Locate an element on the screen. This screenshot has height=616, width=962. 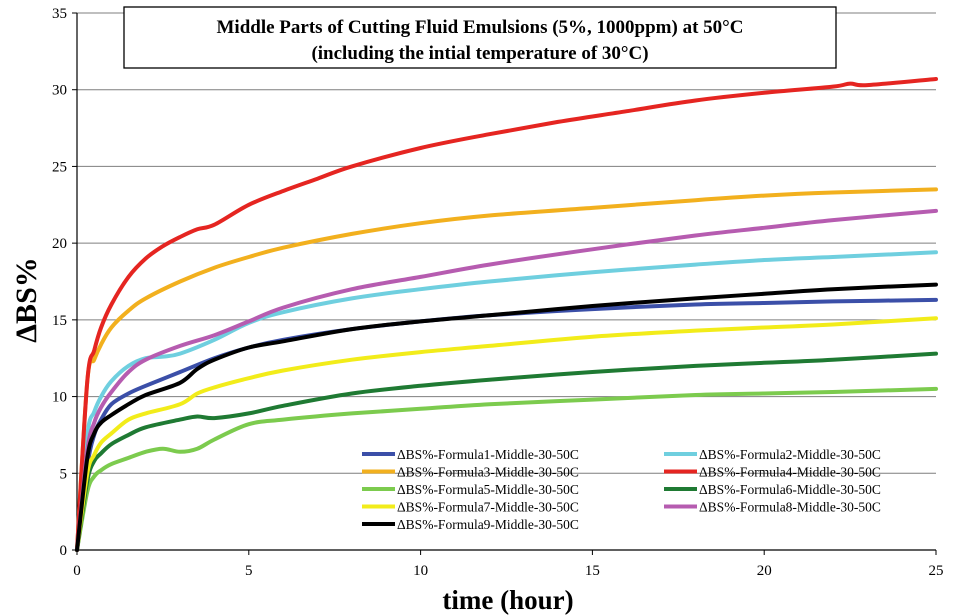
y-tick-label: 25 is located at coordinates (59, 167).